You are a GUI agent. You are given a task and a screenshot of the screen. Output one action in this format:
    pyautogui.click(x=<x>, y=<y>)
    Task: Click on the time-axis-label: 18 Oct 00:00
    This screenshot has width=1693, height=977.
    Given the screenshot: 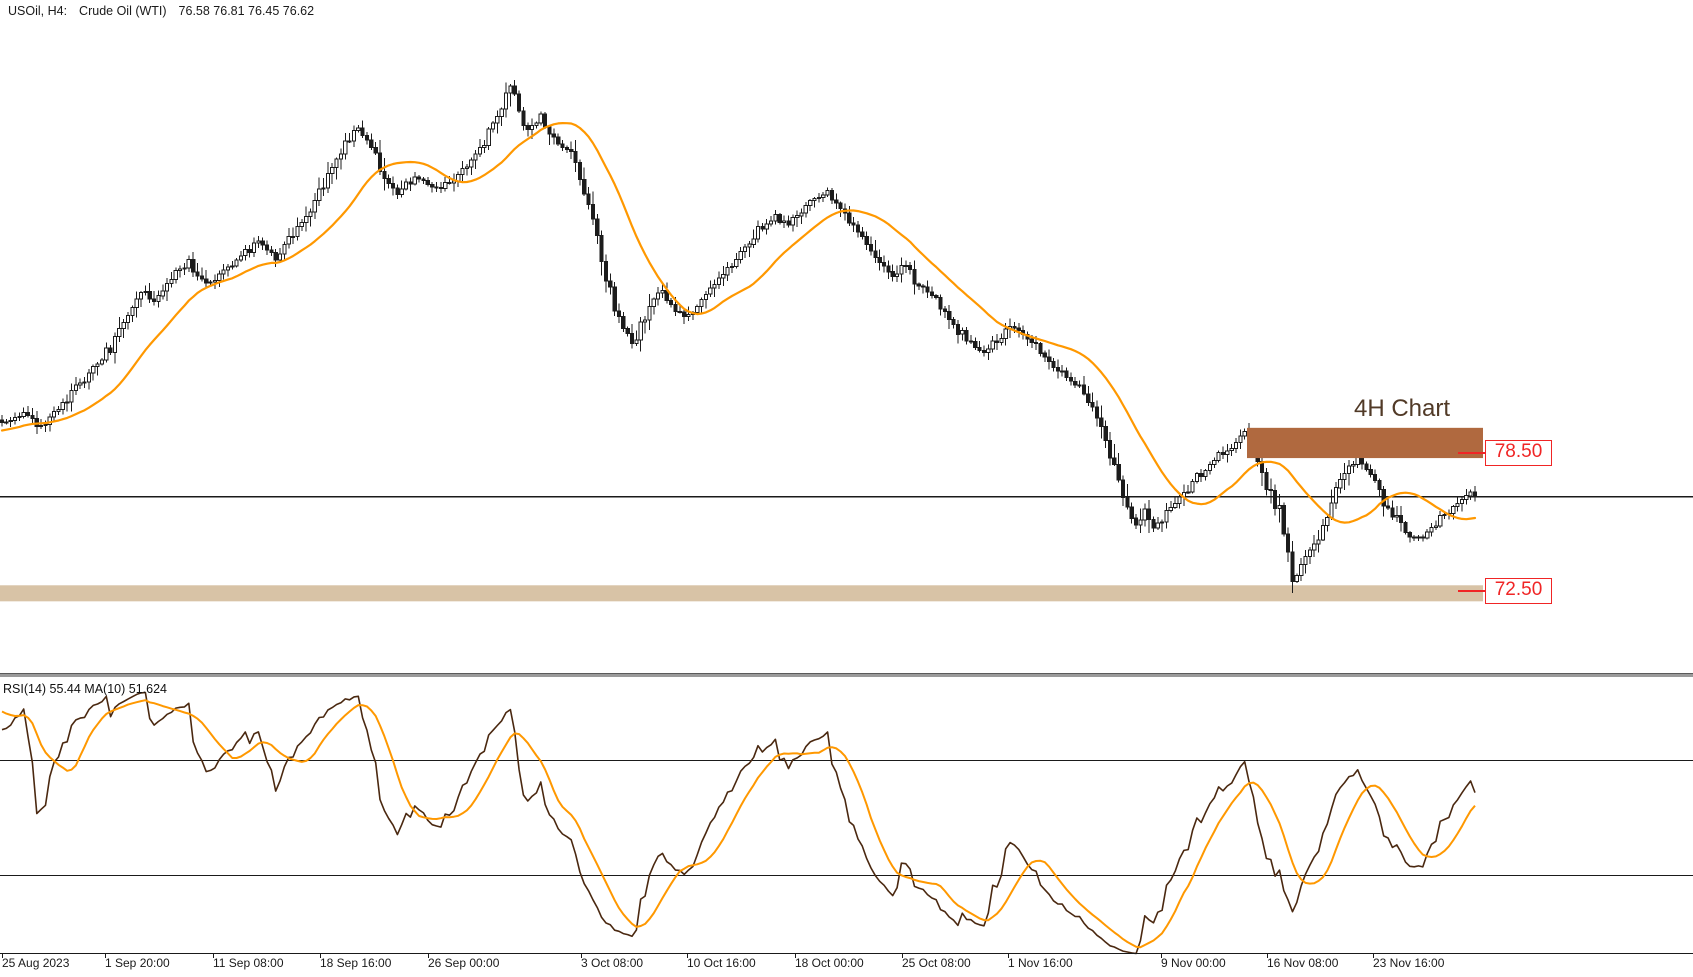 What is the action you would take?
    pyautogui.click(x=829, y=963)
    